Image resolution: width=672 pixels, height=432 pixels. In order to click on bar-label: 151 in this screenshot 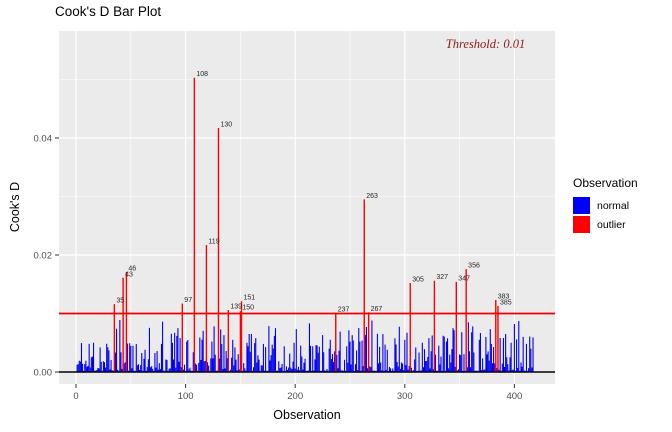, I will do `click(249, 298)`.